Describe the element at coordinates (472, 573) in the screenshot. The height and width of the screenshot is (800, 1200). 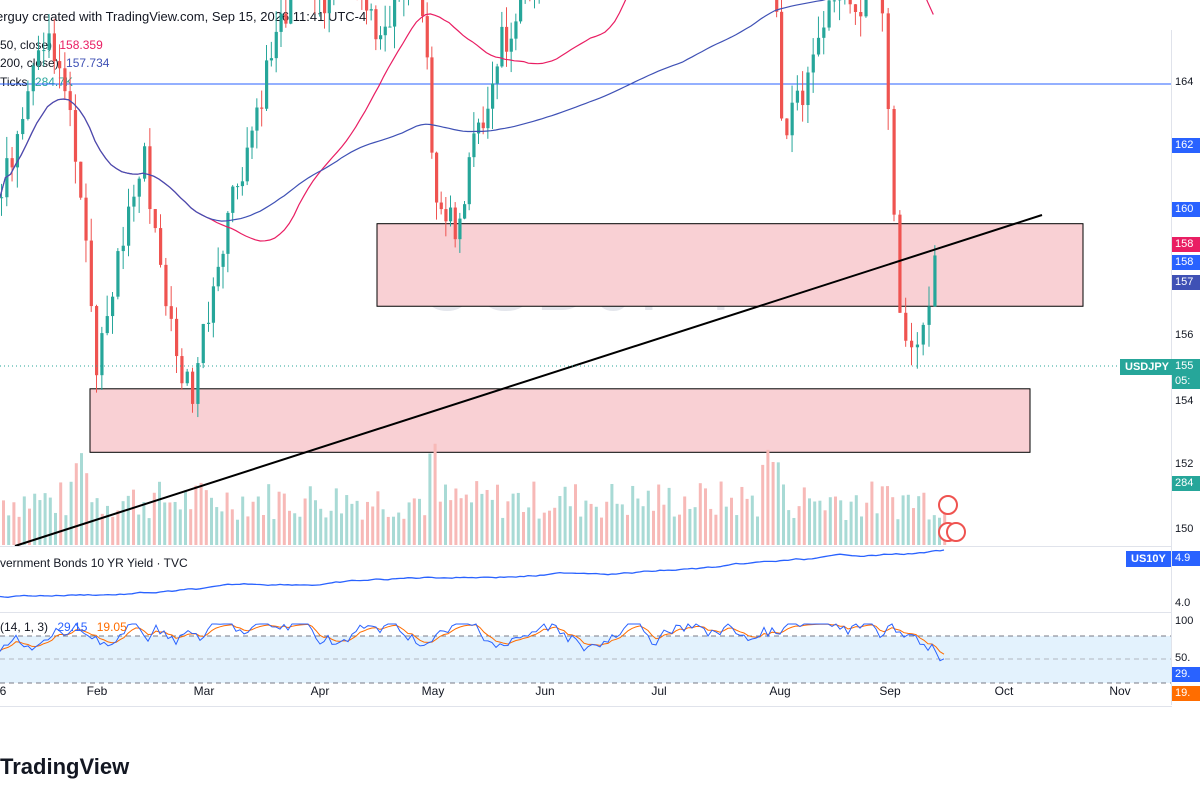
I see `yield-line` at that location.